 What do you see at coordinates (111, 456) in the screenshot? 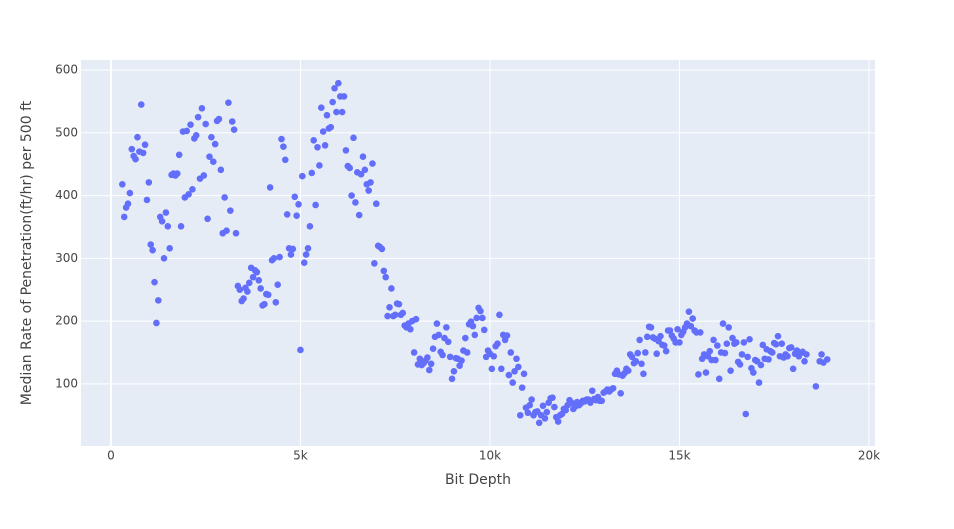
I see `x-tick-label: 0` at bounding box center [111, 456].